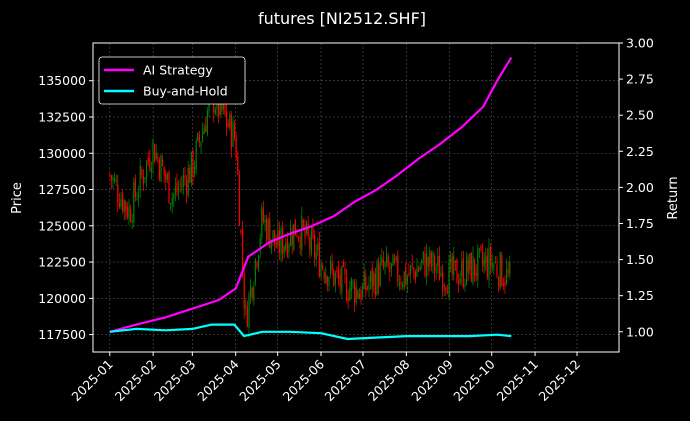 The image size is (690, 421). I want to click on y-left-tick-label: 127500, so click(62, 189).